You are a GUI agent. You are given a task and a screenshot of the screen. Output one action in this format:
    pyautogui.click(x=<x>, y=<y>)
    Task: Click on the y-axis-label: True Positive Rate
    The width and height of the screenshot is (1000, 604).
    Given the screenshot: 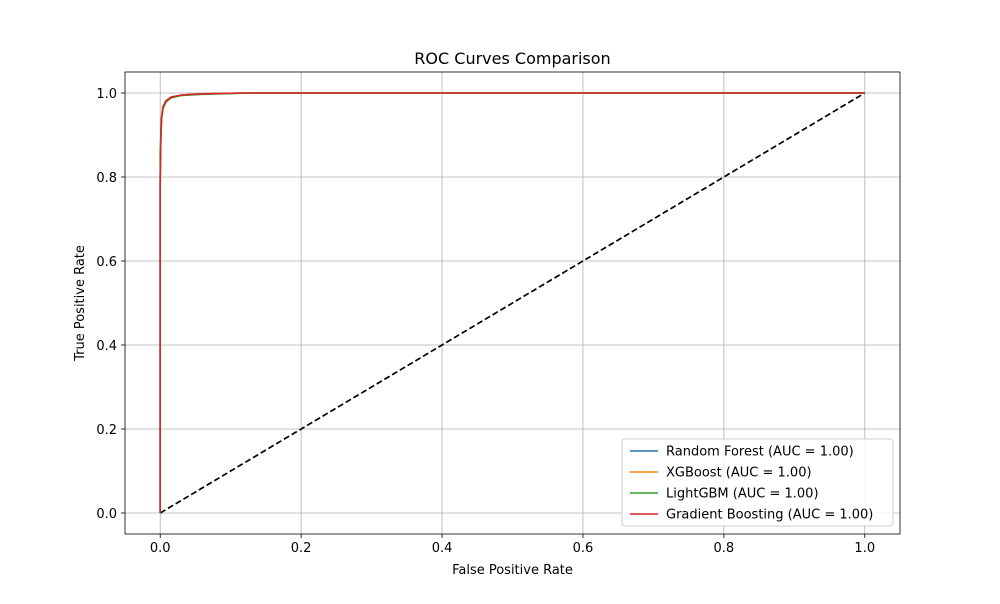 What is the action you would take?
    pyautogui.click(x=80, y=303)
    